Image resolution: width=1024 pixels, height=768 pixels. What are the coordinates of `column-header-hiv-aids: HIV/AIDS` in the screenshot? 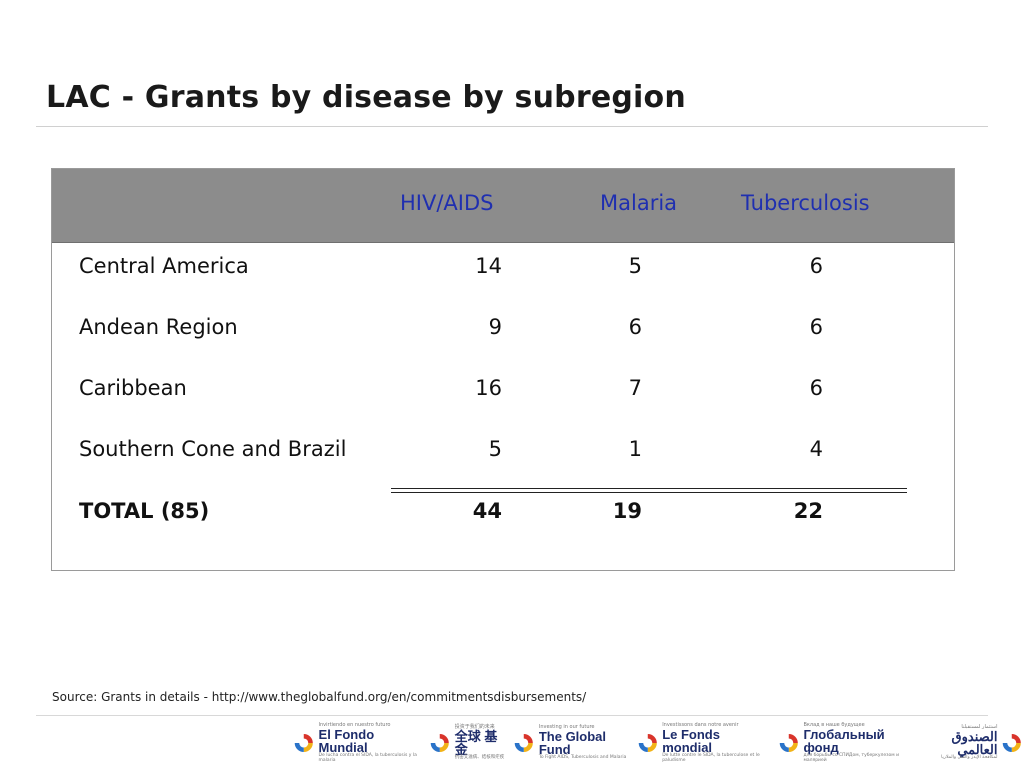 It's located at (447, 203).